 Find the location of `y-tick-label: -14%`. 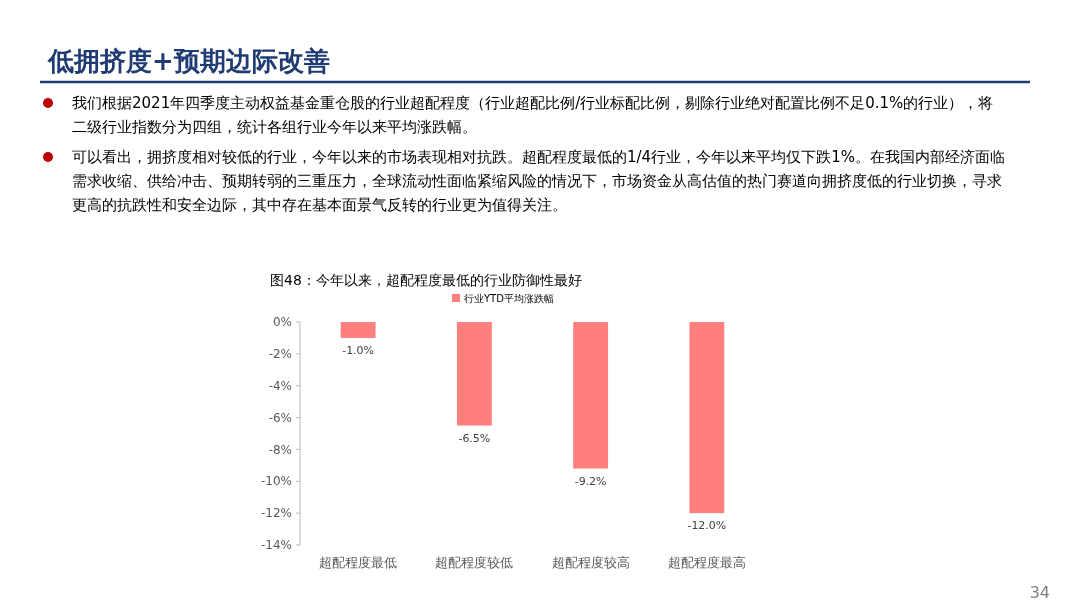

y-tick-label: -14% is located at coordinates (276, 545).